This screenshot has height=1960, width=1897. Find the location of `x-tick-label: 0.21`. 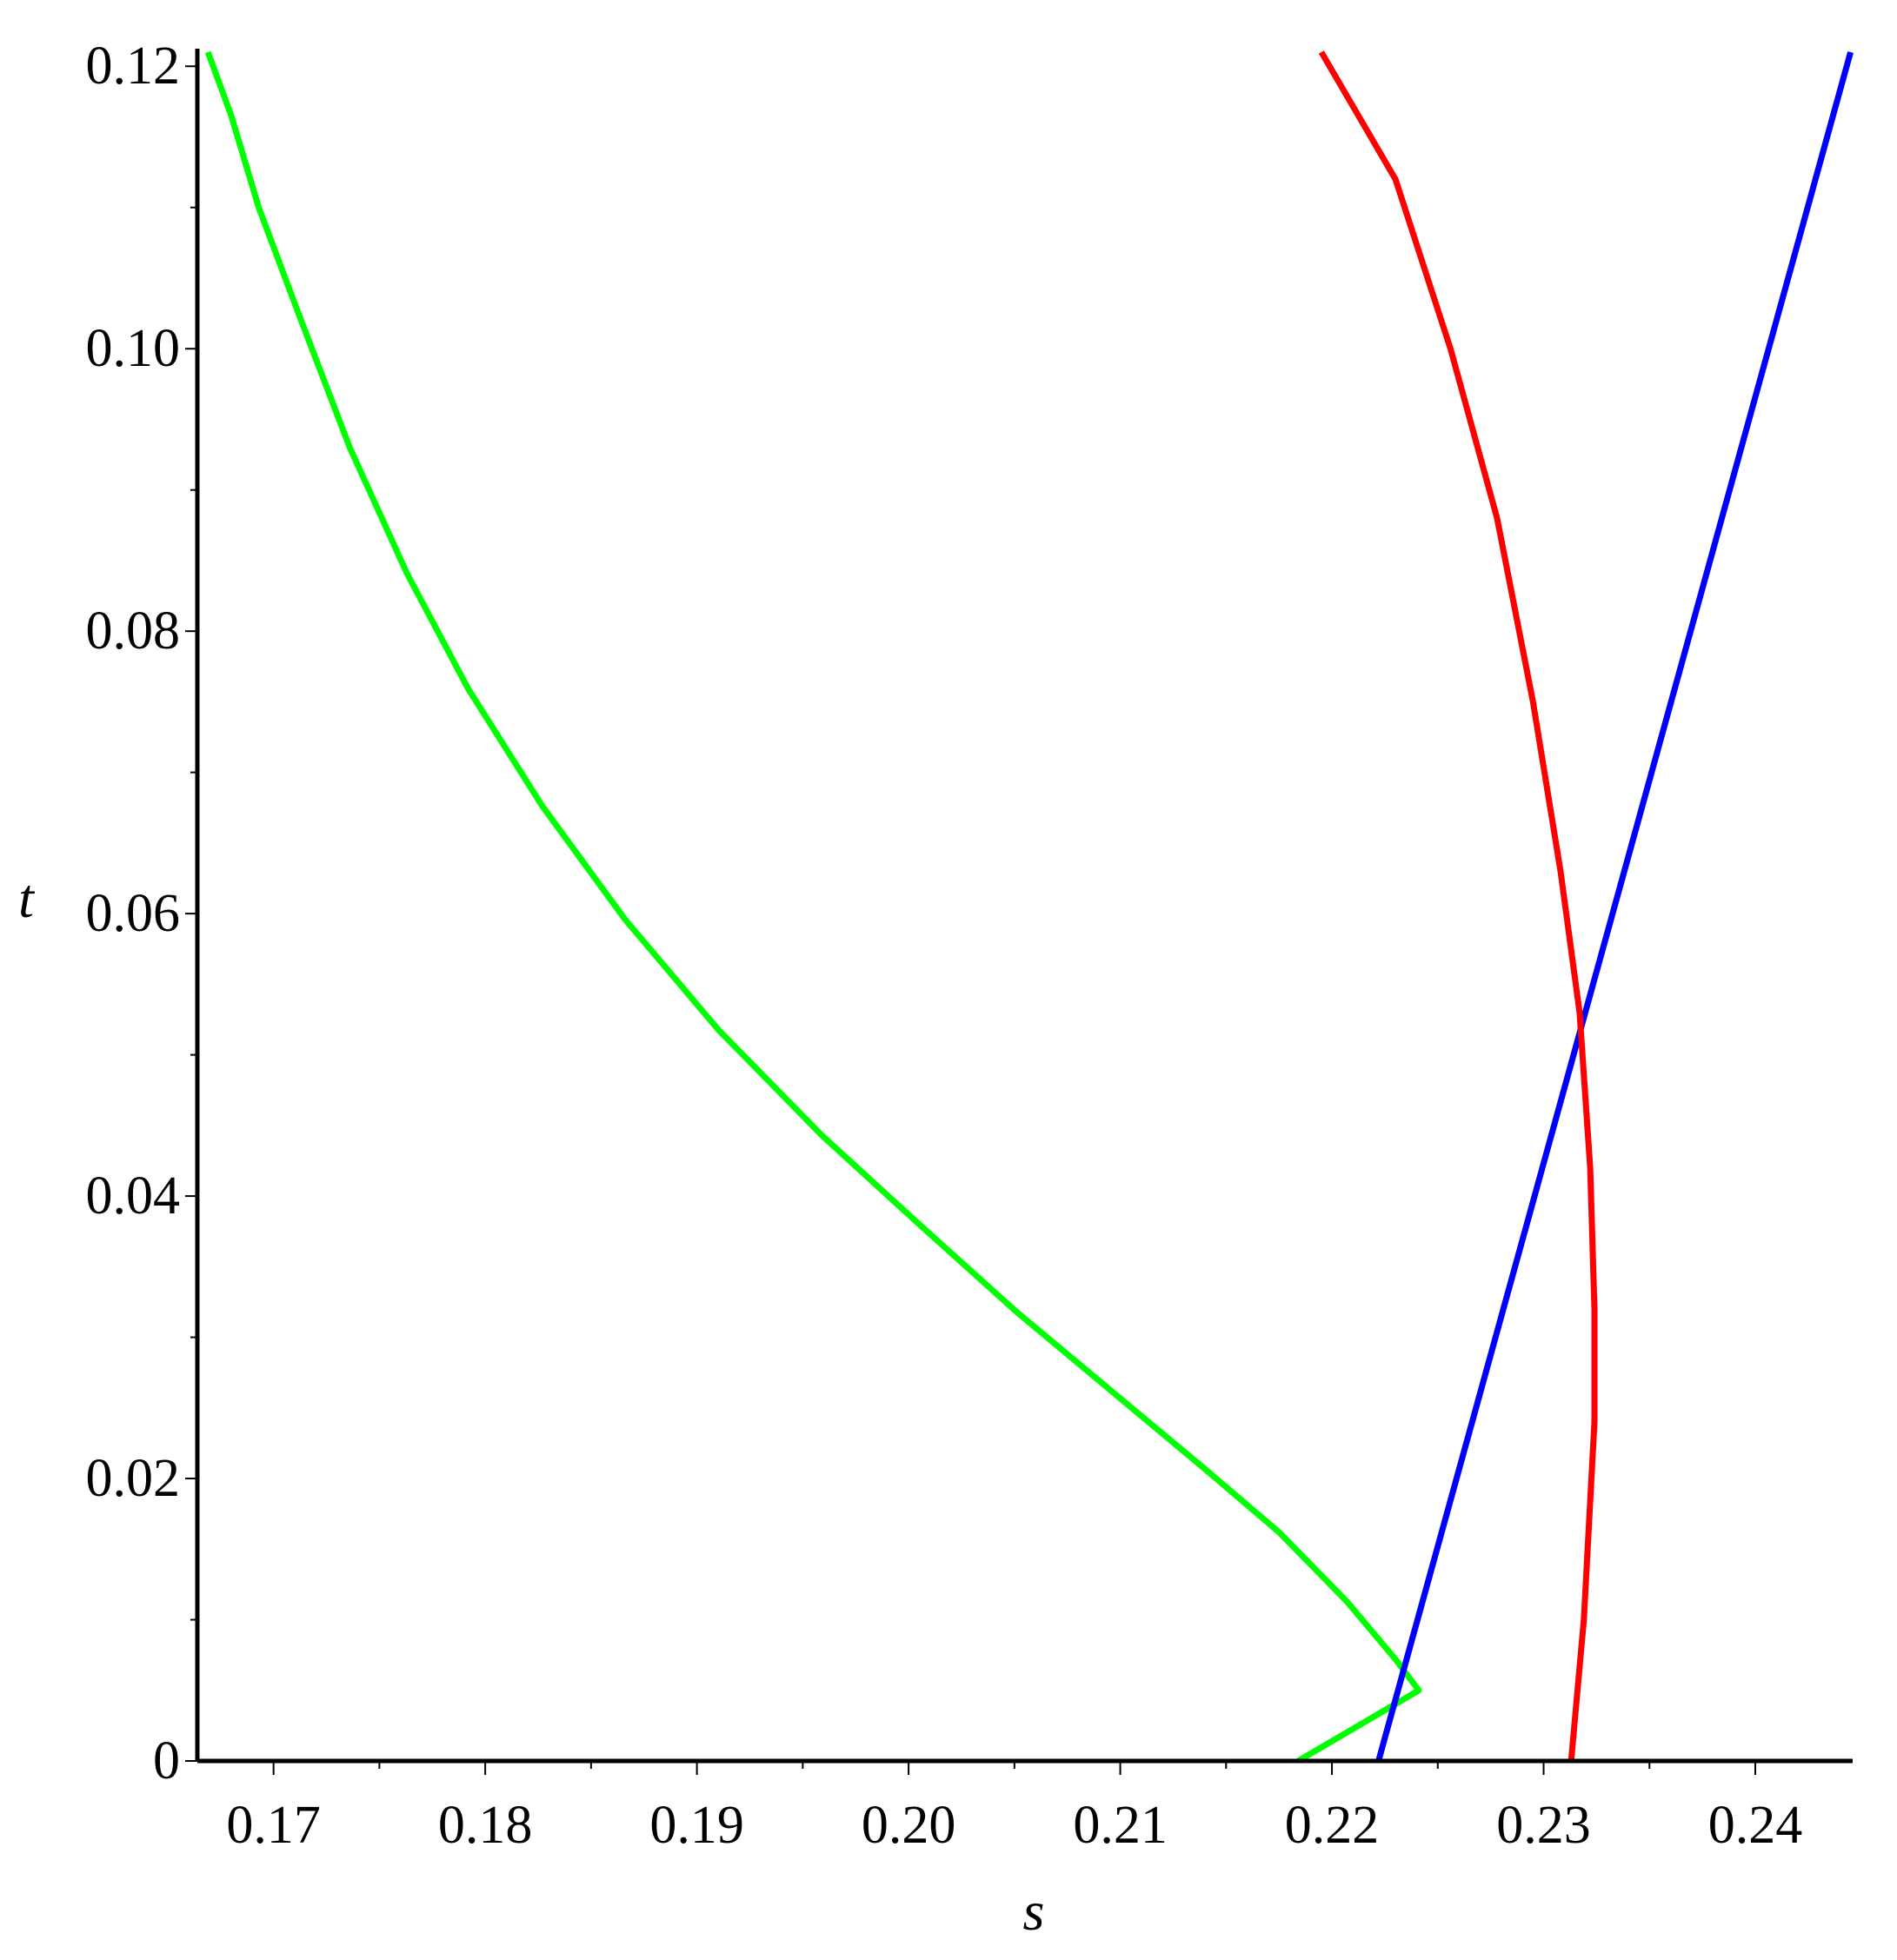

x-tick-label: 0.21 is located at coordinates (1120, 1825).